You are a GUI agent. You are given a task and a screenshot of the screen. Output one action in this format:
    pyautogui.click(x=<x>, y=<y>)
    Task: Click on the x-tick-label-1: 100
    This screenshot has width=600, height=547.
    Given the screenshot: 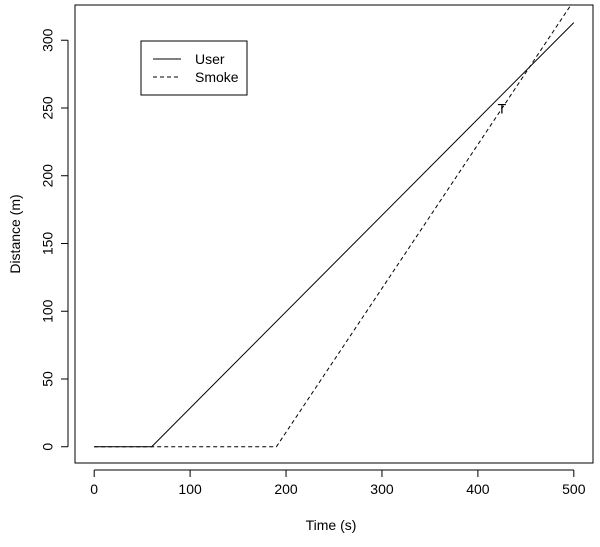 What is the action you would take?
    pyautogui.click(x=190, y=489)
    